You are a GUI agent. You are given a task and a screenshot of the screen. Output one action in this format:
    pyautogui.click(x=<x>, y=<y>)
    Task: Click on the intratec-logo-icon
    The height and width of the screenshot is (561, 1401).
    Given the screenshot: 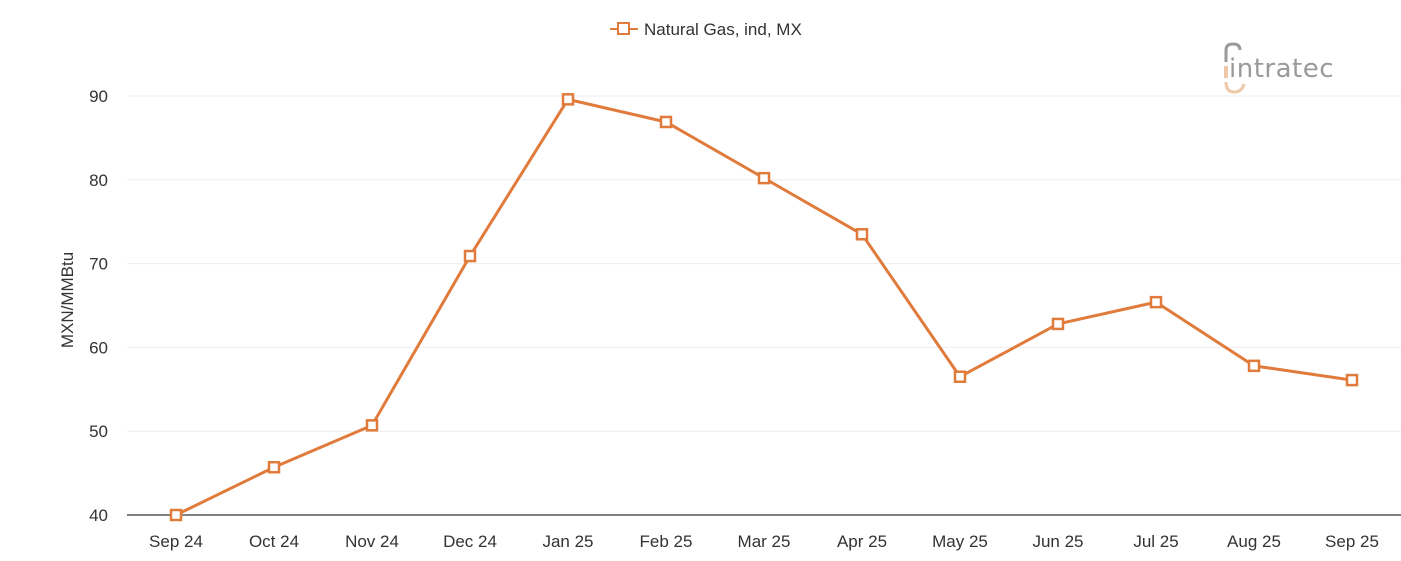 What is the action you would take?
    pyautogui.click(x=1233, y=52)
    